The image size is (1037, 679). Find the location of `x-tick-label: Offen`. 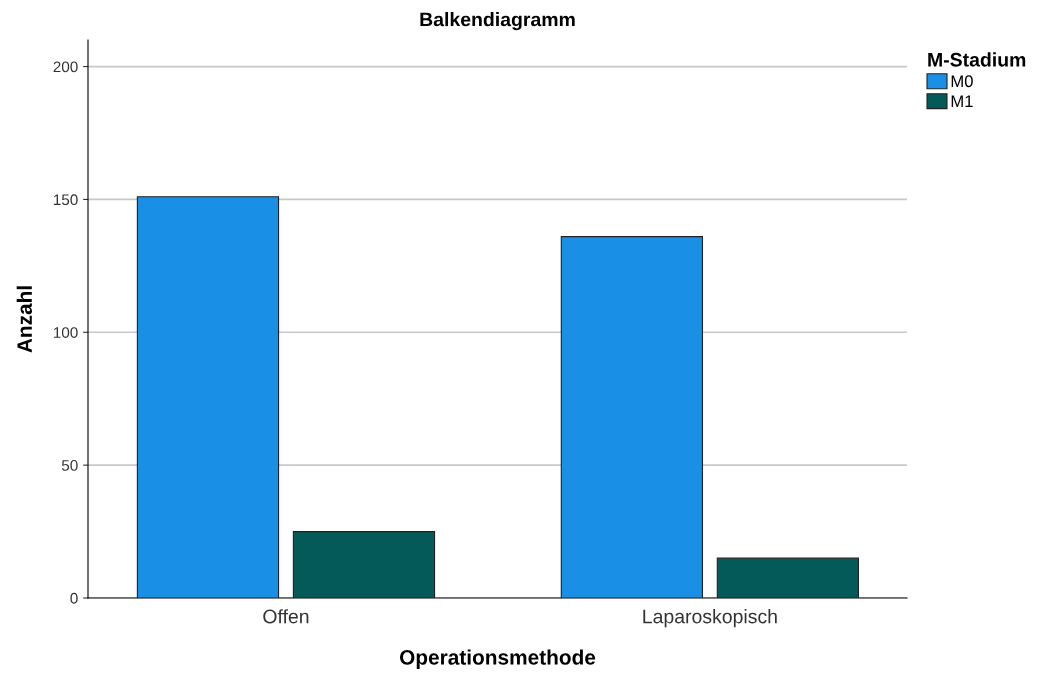

x-tick-label: Offen is located at coordinates (286, 616).